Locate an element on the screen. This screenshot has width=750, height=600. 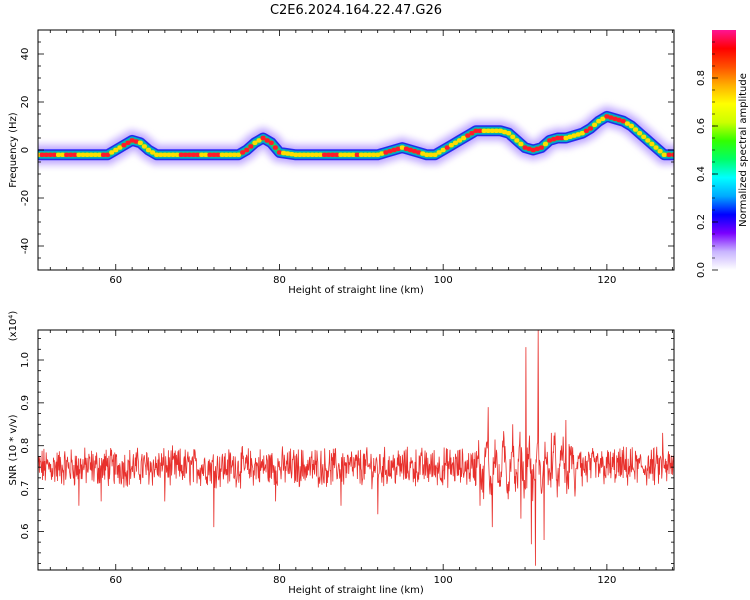
spectrogram-y-tick-label: 0 is located at coordinates (25, 150).